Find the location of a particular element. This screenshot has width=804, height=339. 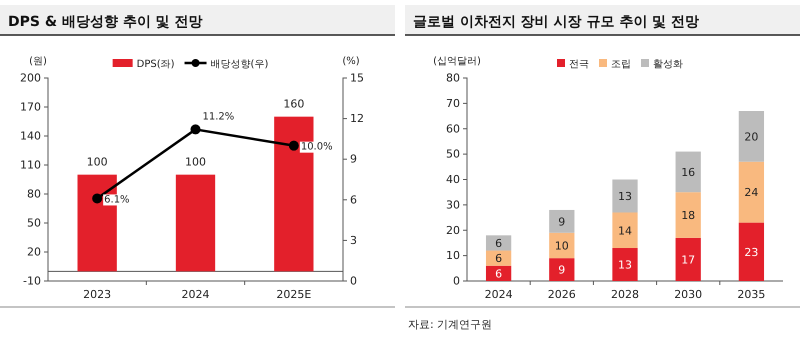

x-tick-label: 2026 is located at coordinates (562, 294).